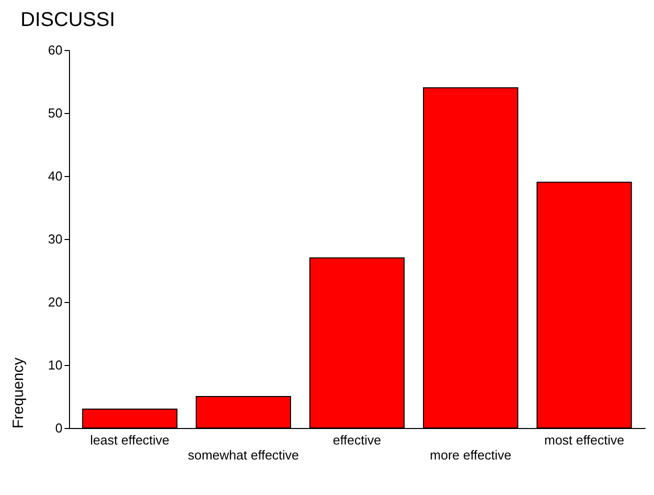 This screenshot has width=654, height=495. Describe the element at coordinates (55, 239) in the screenshot. I see `y-tick-label: 30` at that location.